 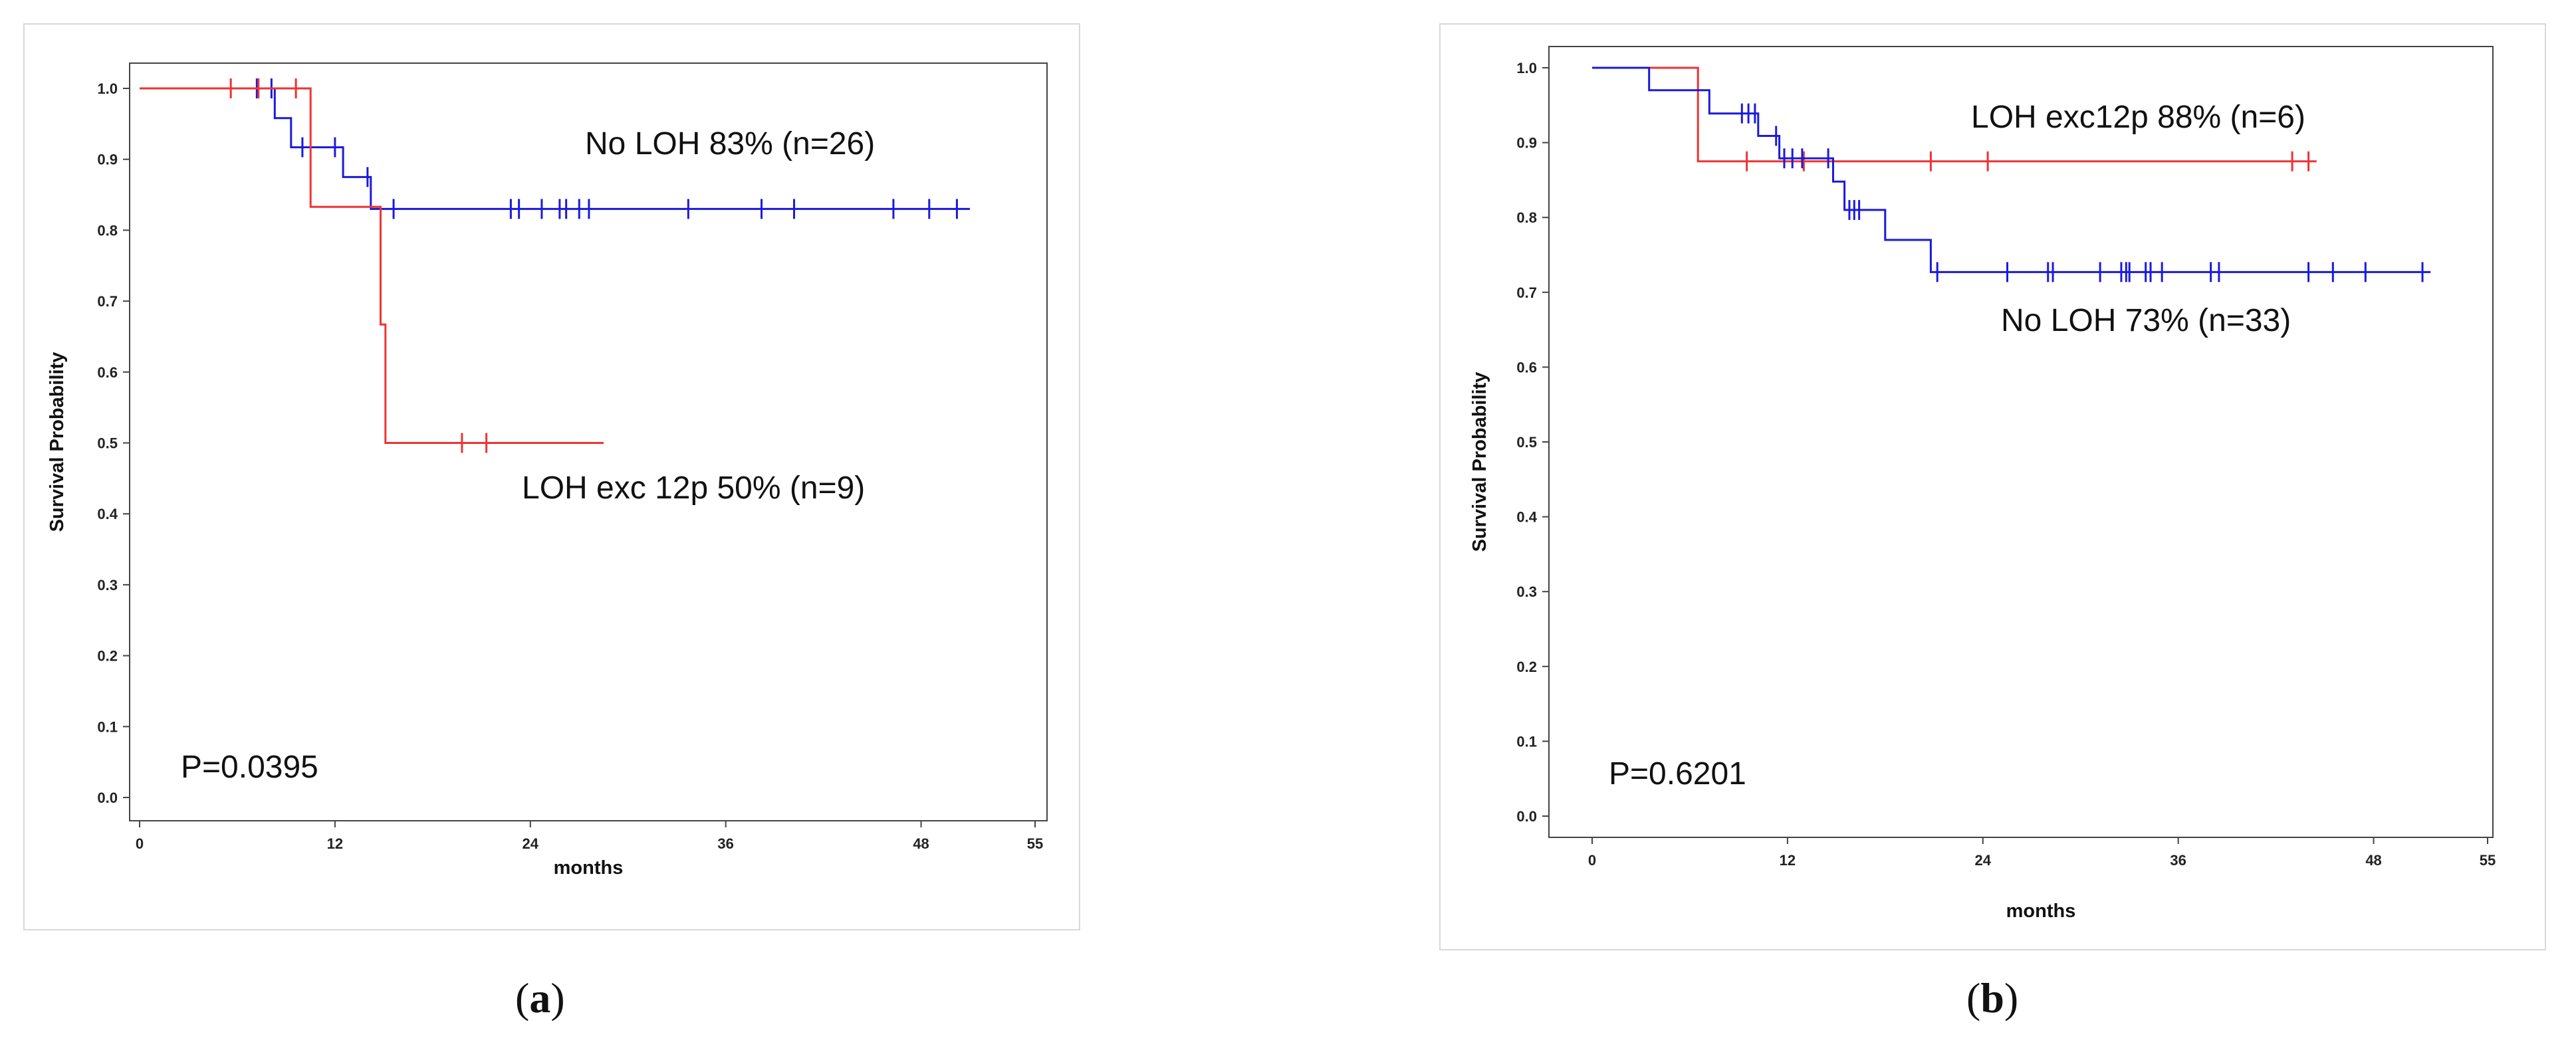 What do you see at coordinates (1526, 742) in the screenshot?
I see `chart-b-ytick-label-1: 0.1` at bounding box center [1526, 742].